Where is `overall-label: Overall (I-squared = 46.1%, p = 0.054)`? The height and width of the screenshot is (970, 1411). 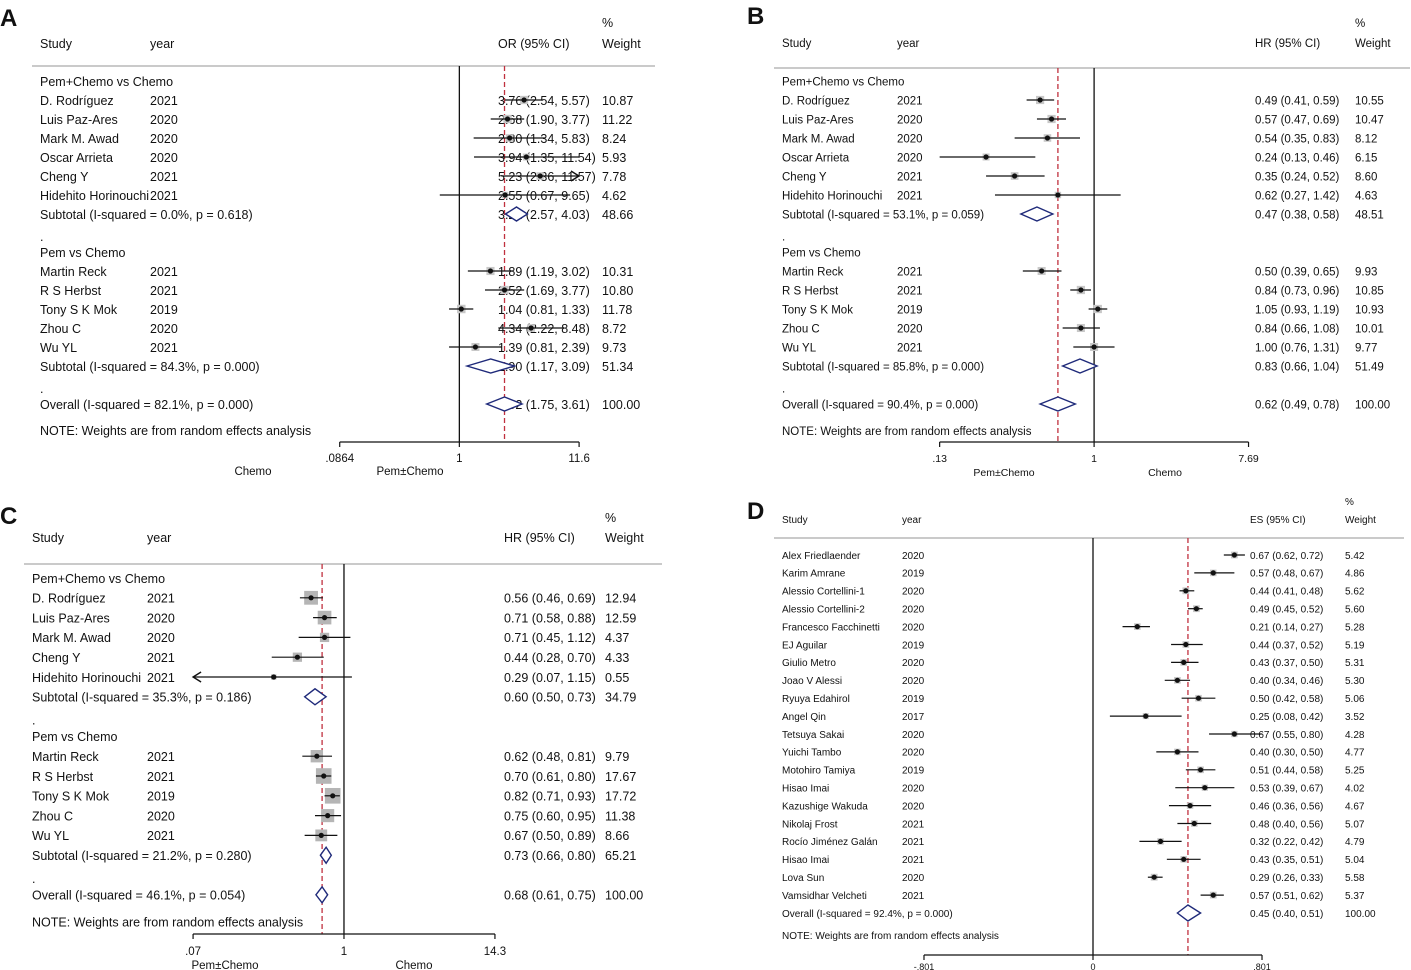
overall-label: Overall (I-squared = 46.1%, p = 0.054) is located at coordinates (138, 896).